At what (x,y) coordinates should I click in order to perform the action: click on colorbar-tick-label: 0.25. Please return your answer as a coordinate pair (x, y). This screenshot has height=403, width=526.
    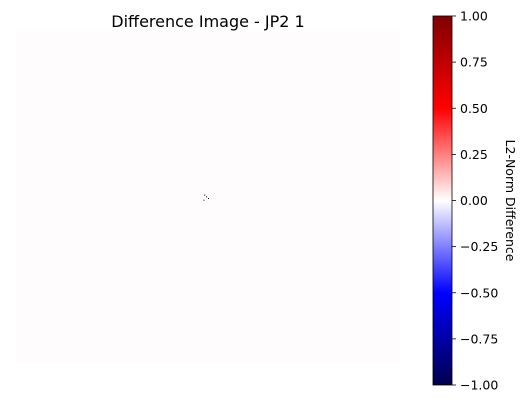
    Looking at the image, I should click on (474, 154).